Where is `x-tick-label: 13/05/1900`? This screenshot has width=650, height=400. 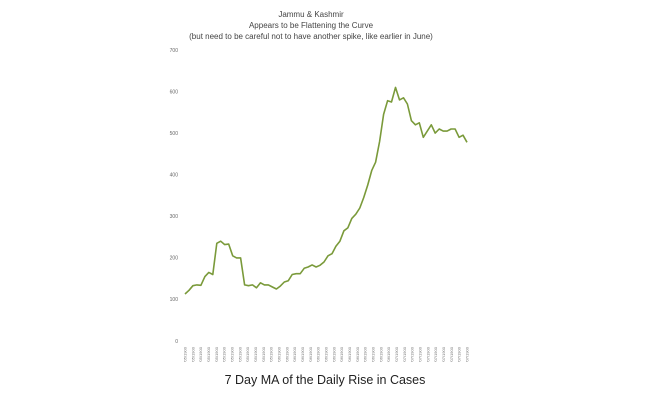
x-tick-label: 13/05/1900 is located at coordinates (200, 354).